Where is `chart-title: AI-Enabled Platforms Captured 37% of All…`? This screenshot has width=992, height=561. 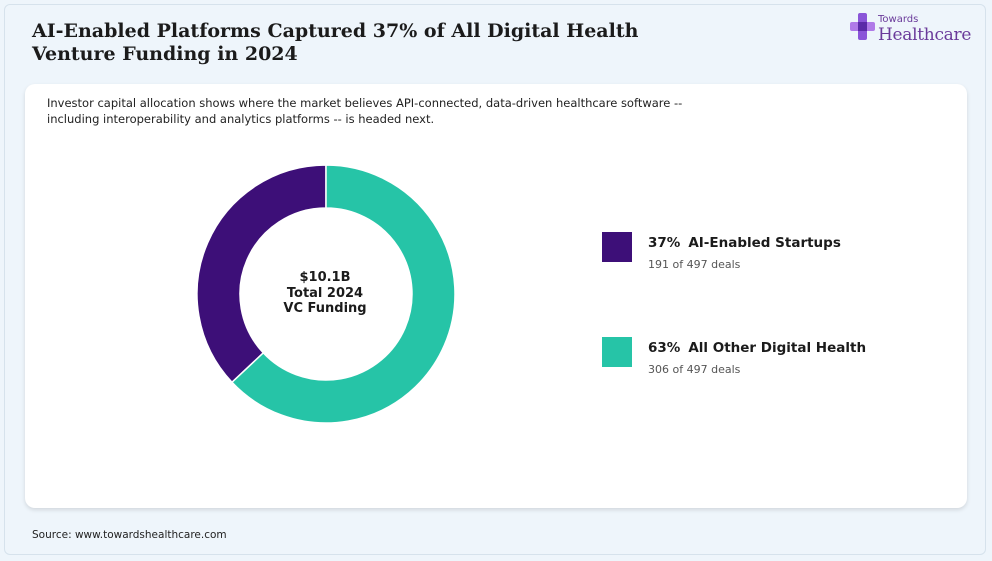 chart-title: AI-Enabled Platforms Captured 37% of All… is located at coordinates (335, 42).